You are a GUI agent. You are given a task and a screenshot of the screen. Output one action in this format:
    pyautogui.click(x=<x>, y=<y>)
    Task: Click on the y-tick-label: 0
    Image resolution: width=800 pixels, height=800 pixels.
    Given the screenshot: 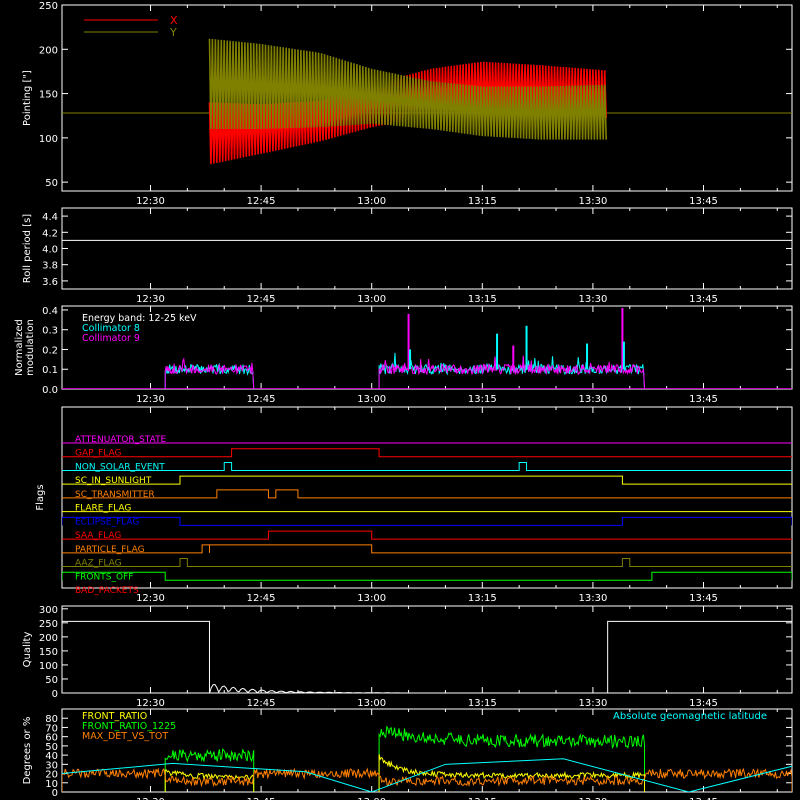 What is the action you would take?
    pyautogui.click(x=55, y=694)
    